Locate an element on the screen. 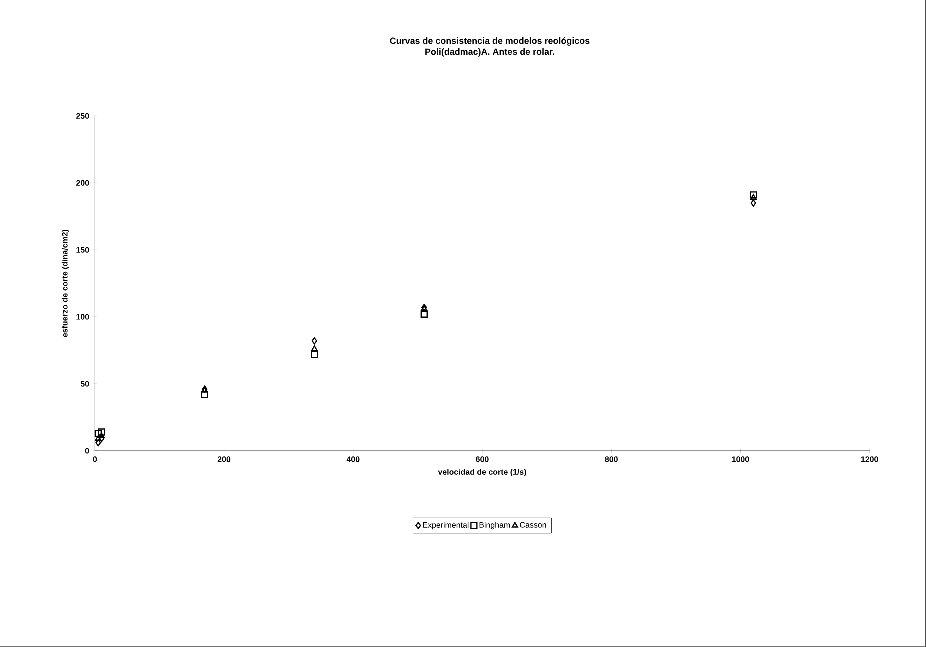  chart-title: Curvas de consistencia de modelos reológicos is located at coordinates (490, 41).